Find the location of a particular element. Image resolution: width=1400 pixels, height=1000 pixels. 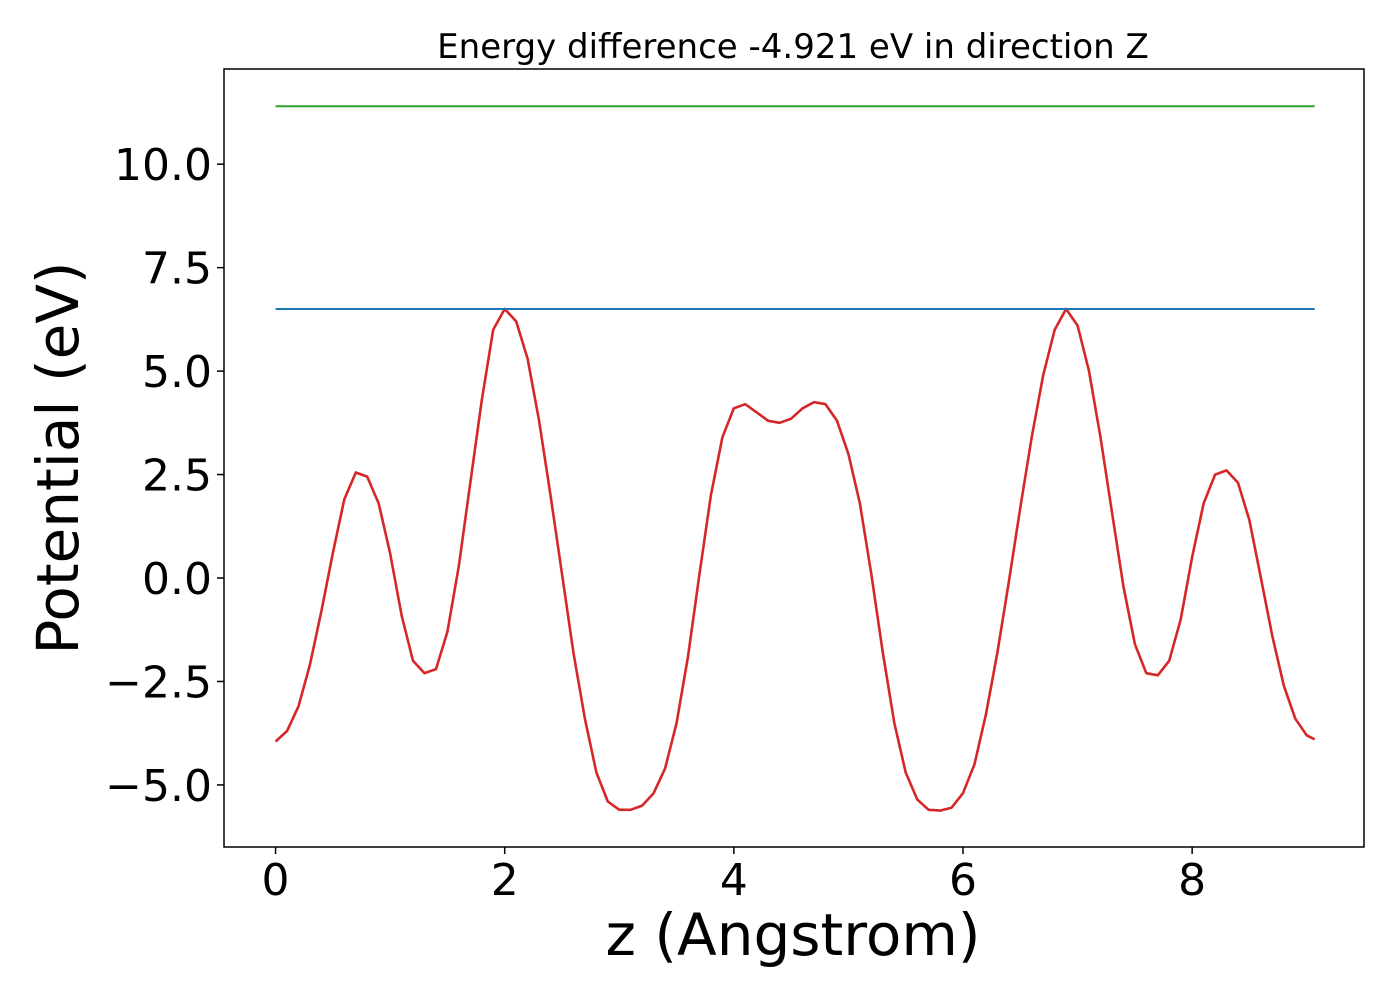

y-axis: −5.0 −2.5 0.0 2.5 5.0 7.5 10.0 is located at coordinates (164, 476).